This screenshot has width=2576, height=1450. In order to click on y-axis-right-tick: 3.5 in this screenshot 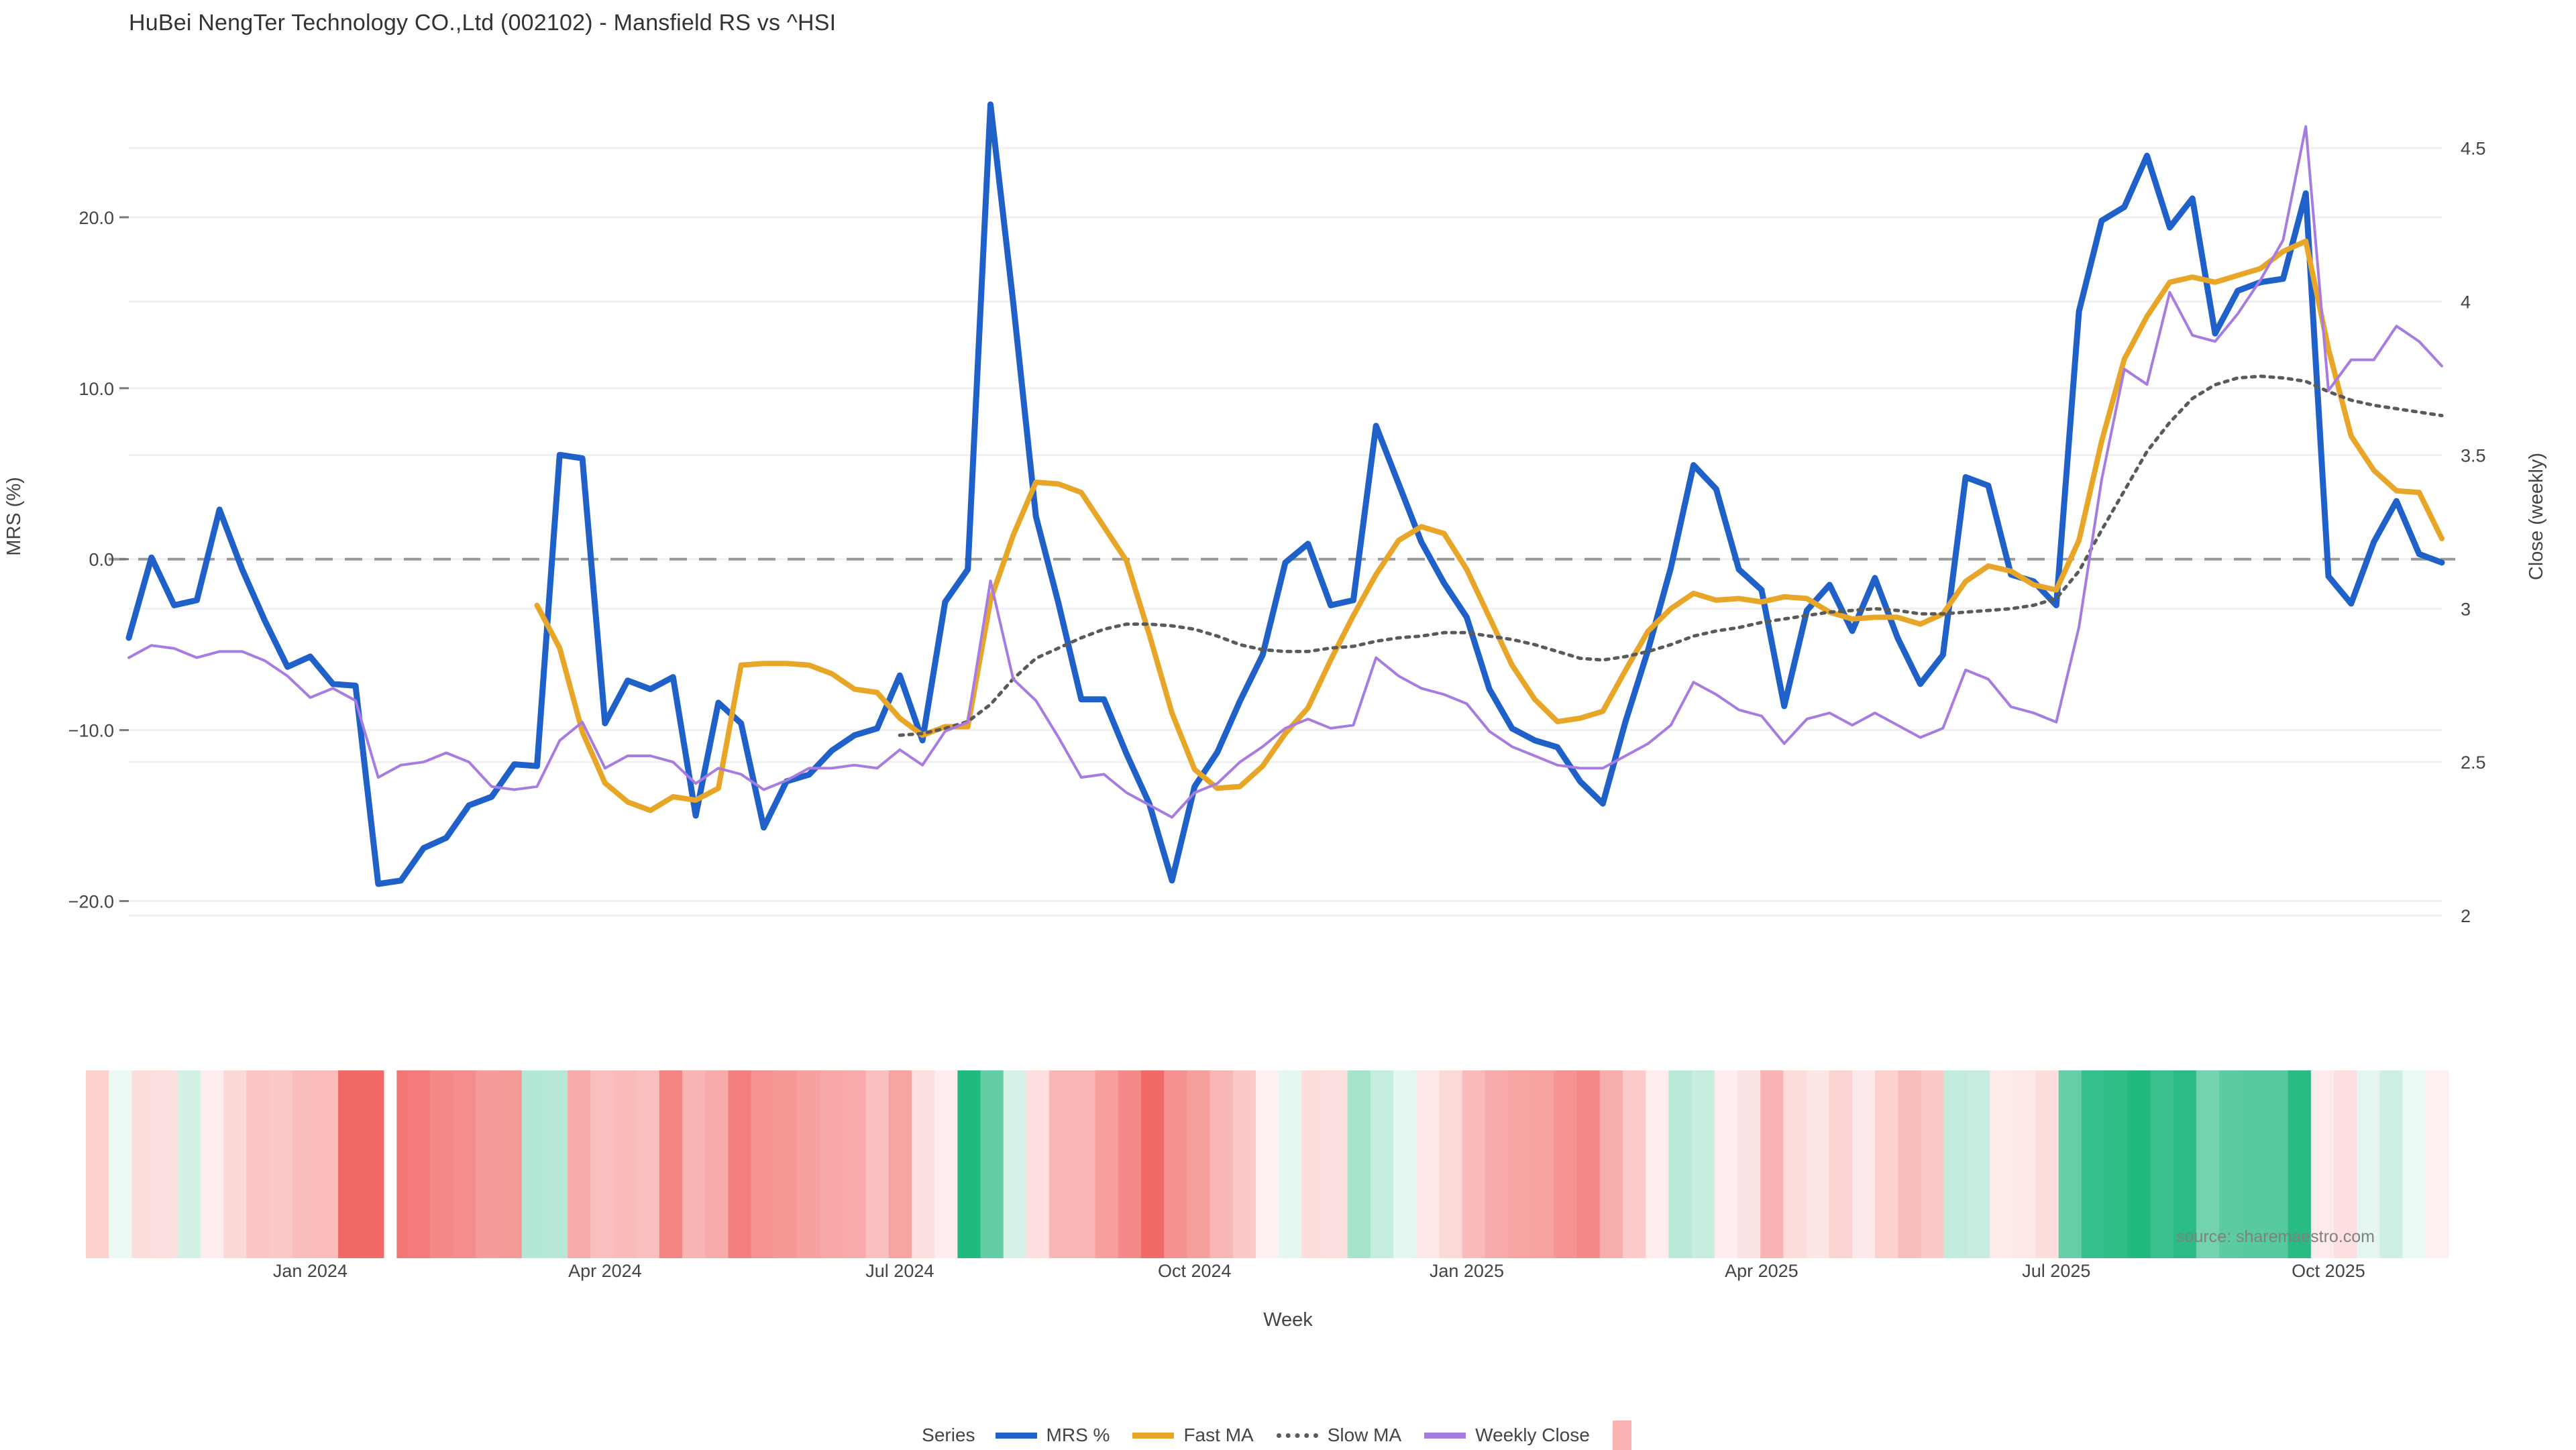, I will do `click(2473, 455)`.